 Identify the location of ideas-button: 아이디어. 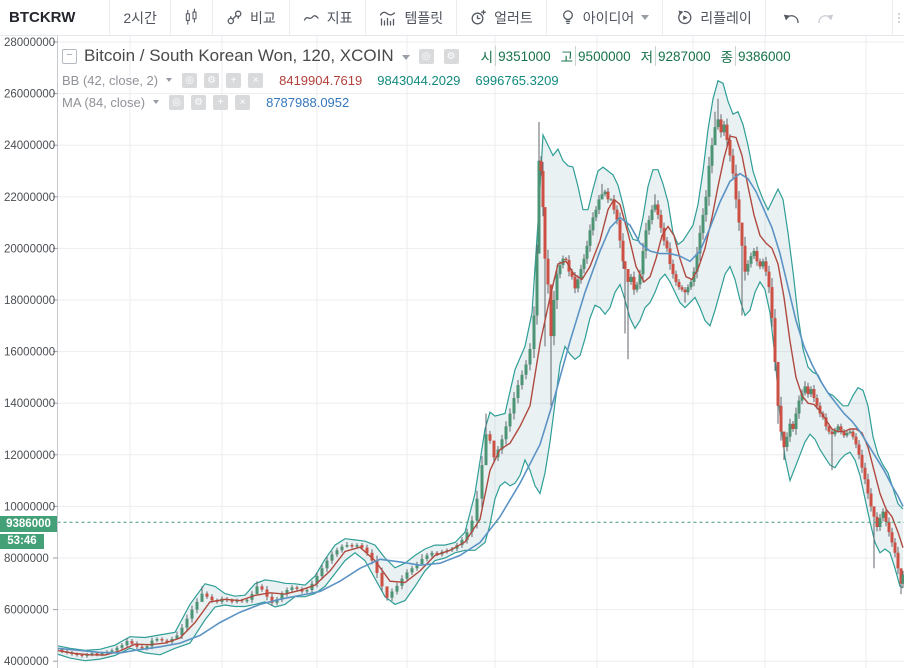
(605, 17).